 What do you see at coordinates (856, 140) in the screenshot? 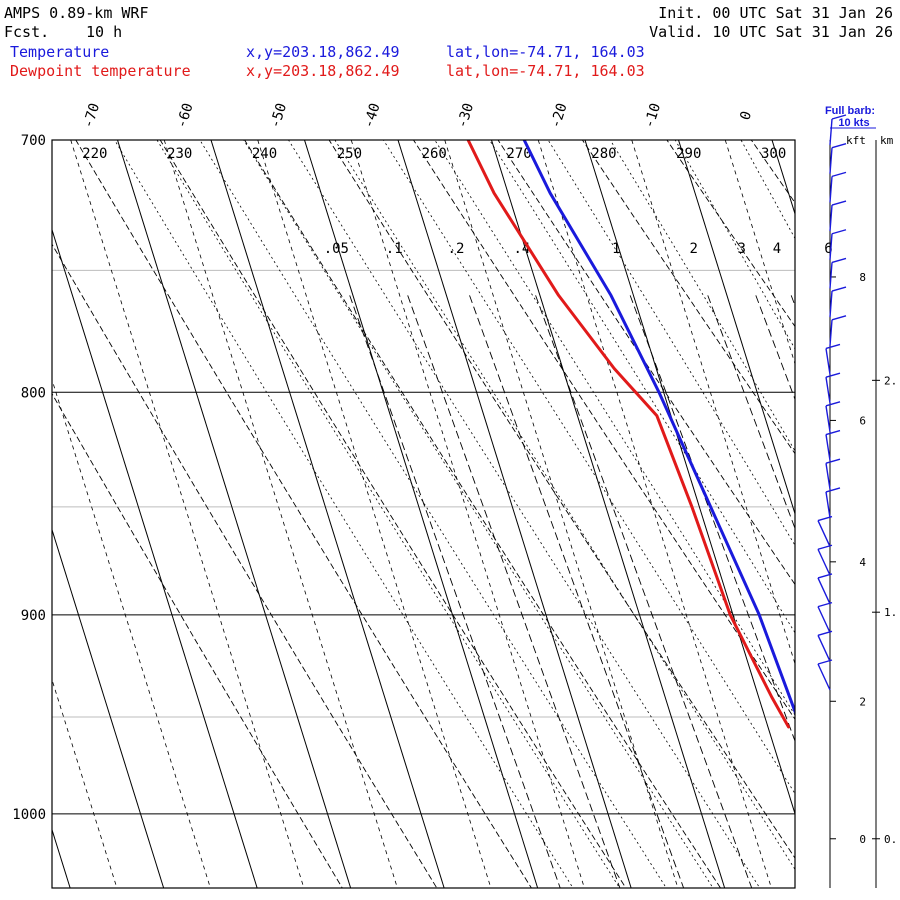
I see `kft-axis-label: kft` at bounding box center [856, 140].